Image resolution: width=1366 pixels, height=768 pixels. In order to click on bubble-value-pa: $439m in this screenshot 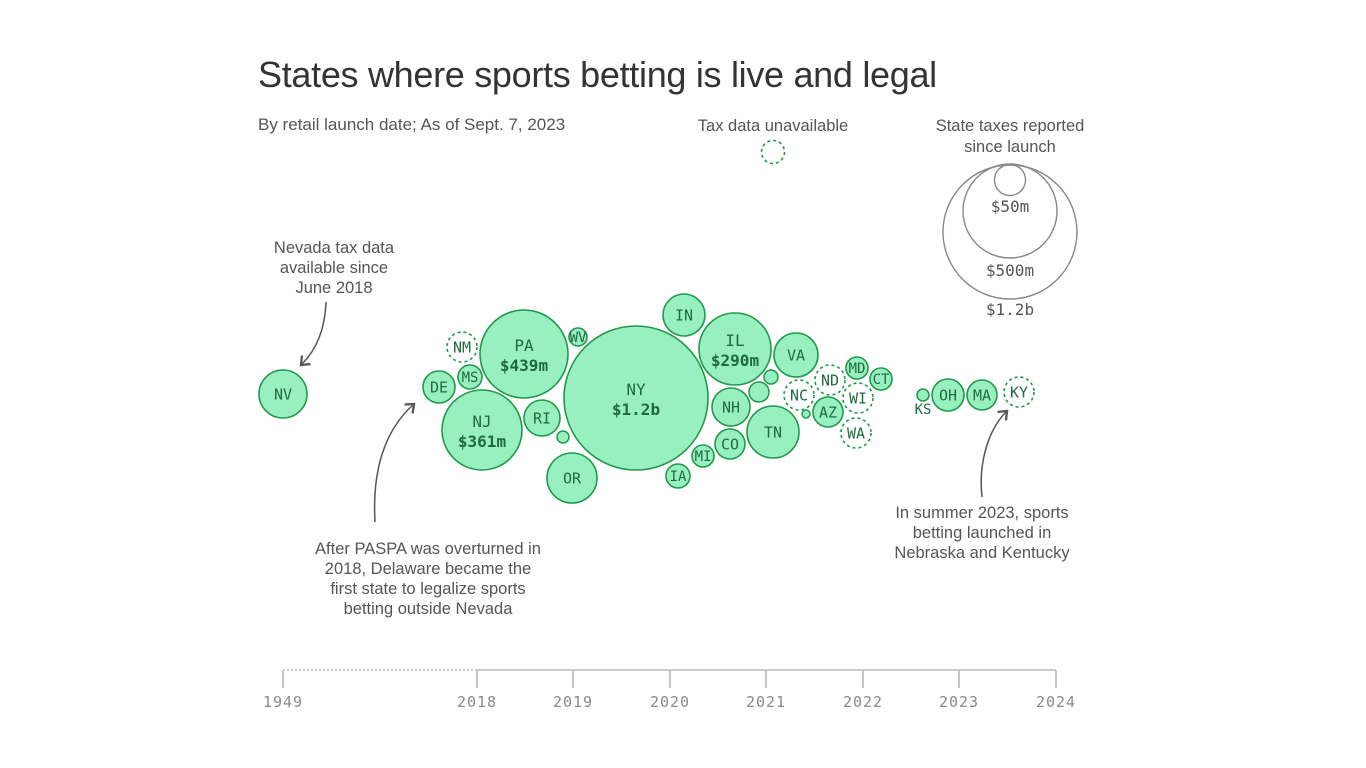, I will do `click(524, 365)`.